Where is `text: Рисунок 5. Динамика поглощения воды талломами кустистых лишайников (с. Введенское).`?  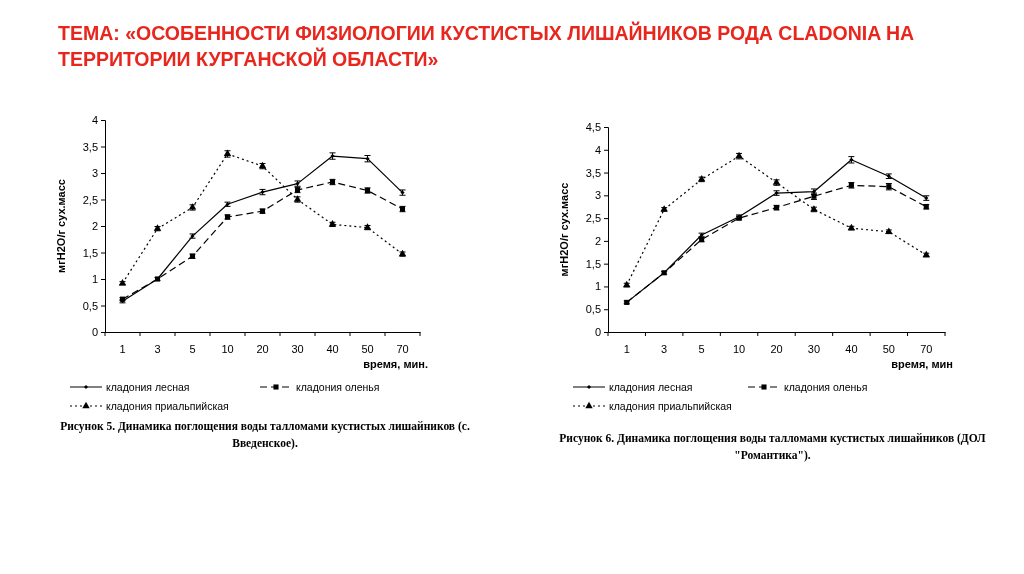
text: Рисунок 5. Динамика поглощения воды талломами кустистых лишайников (с. Введенское). is located at coordinates (265, 435).